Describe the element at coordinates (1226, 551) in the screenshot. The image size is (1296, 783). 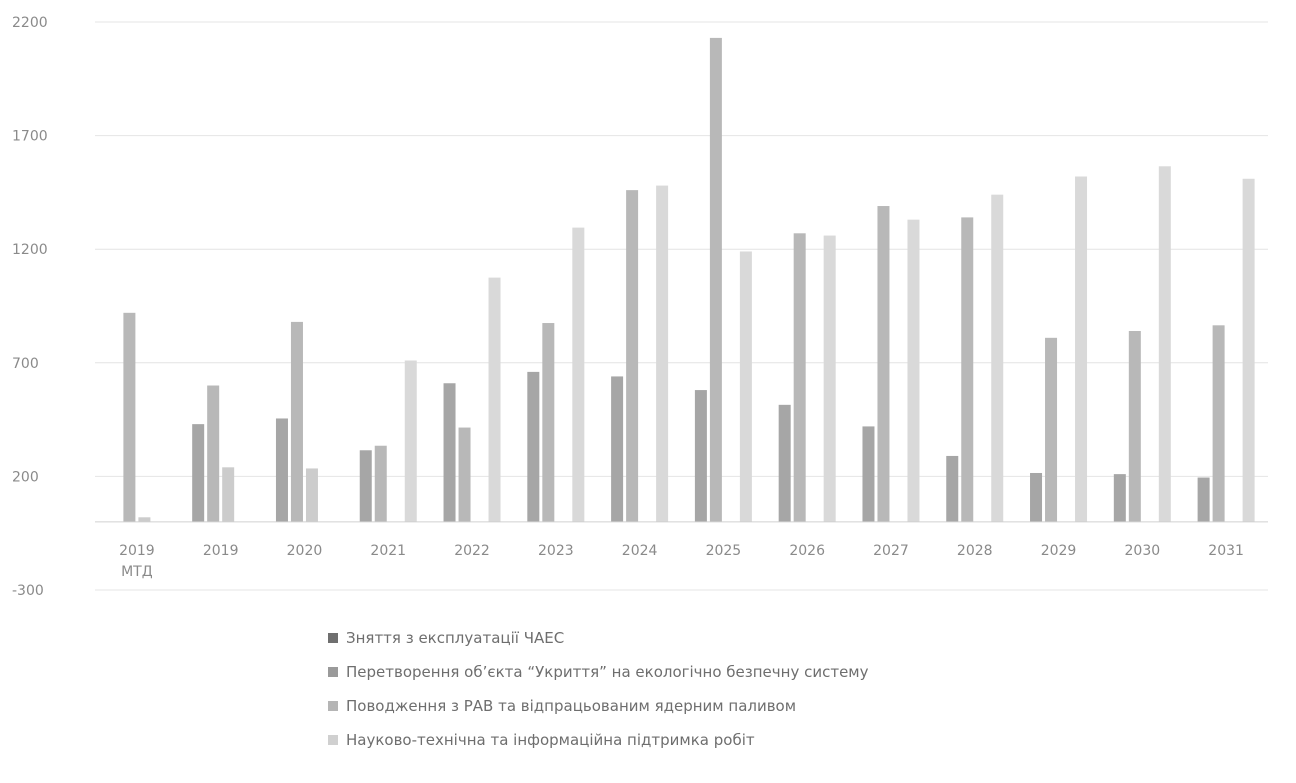
I see `x-tick-label: 2031` at that location.